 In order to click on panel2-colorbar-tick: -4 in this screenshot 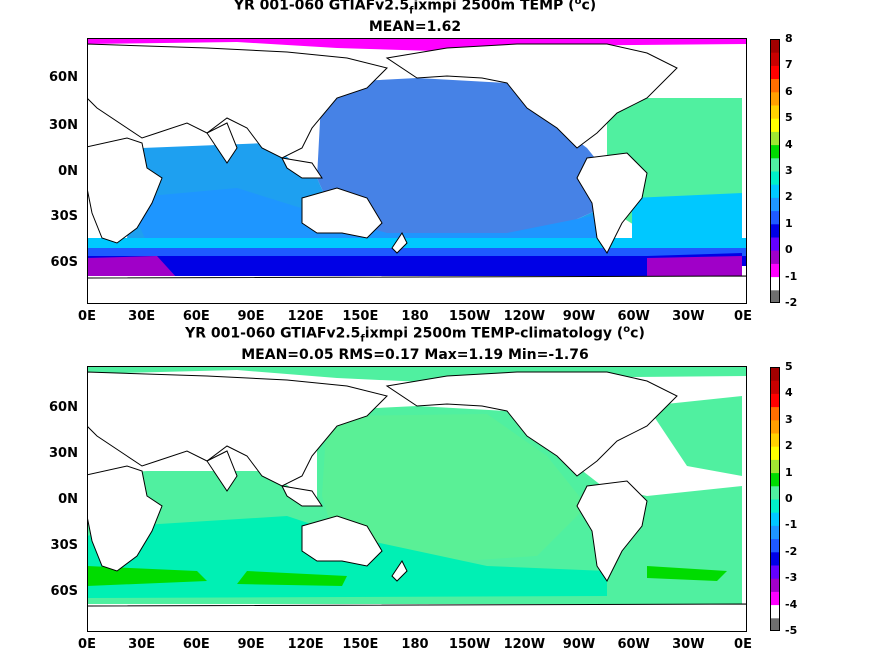, I will do `click(791, 604)`.